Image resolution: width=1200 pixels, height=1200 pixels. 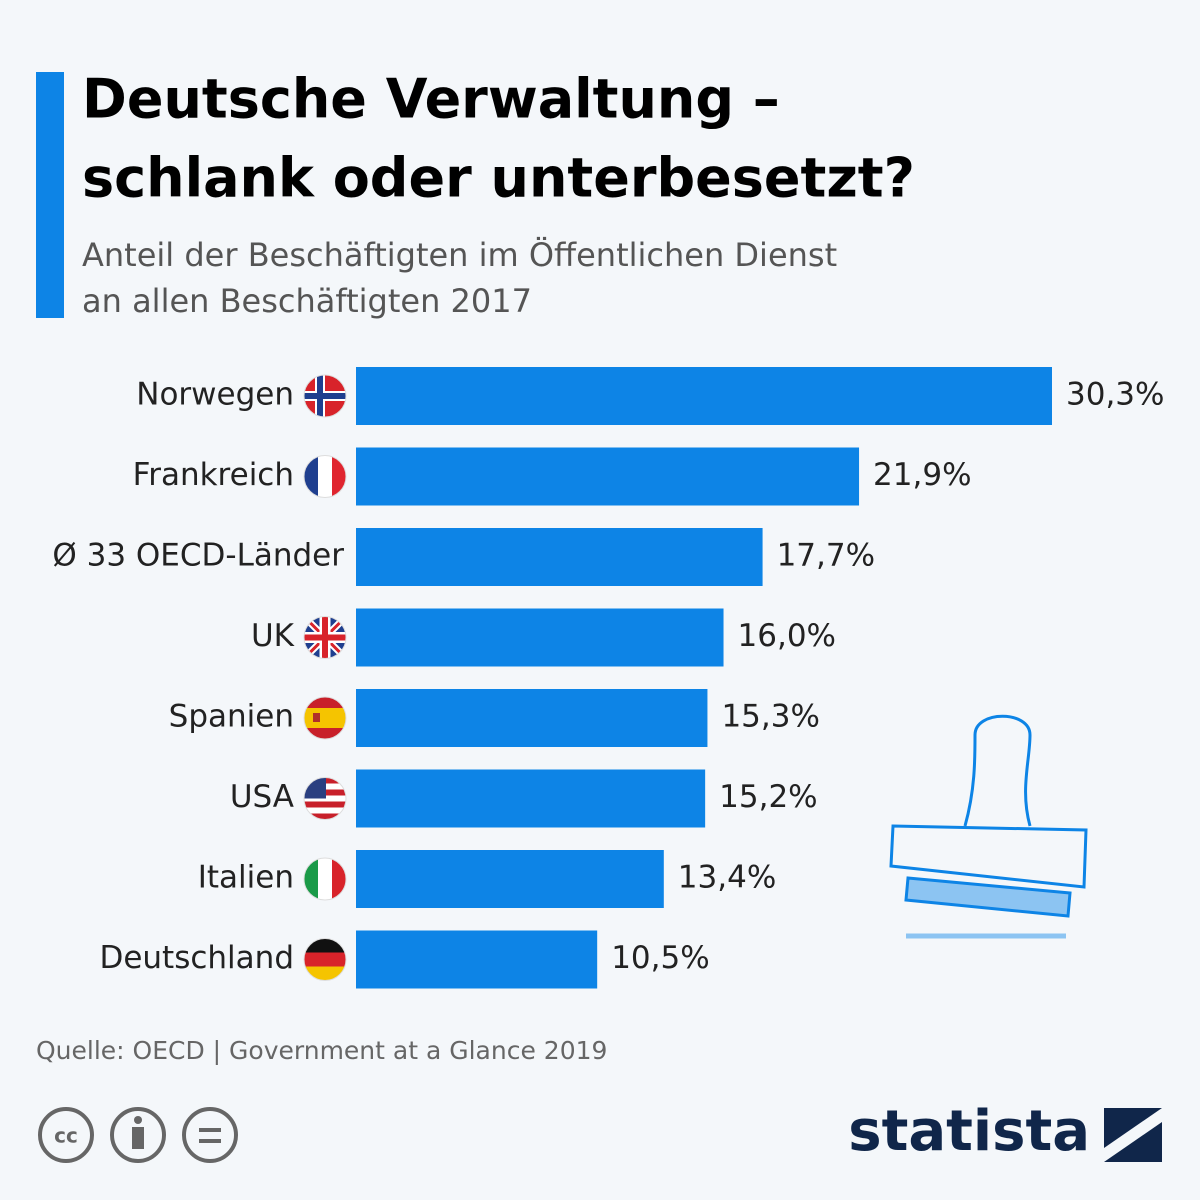 What do you see at coordinates (787, 636) in the screenshot?
I see `value-label: 16,0%` at bounding box center [787, 636].